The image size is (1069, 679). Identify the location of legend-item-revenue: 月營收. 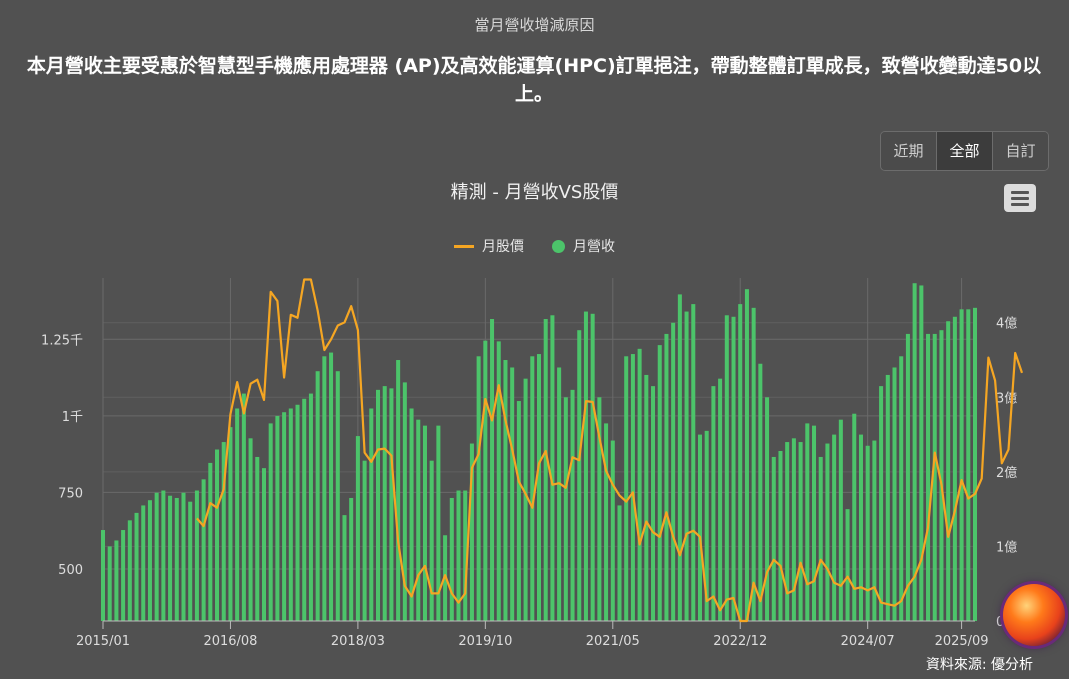
(583, 246).